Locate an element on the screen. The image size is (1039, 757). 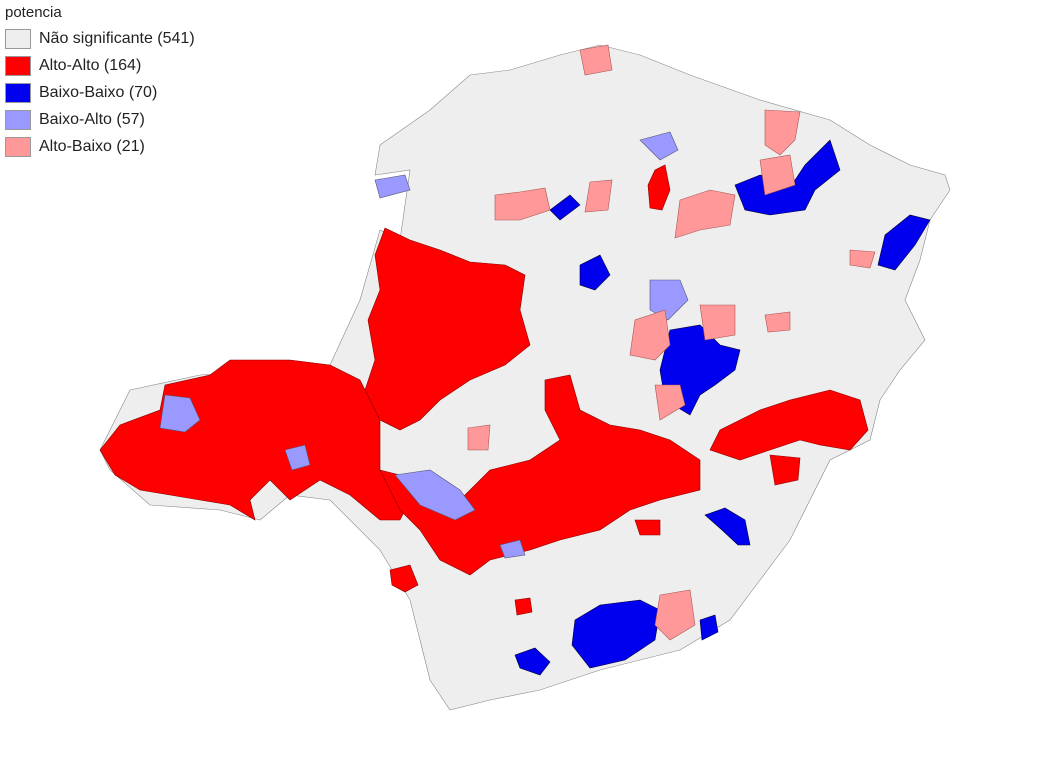
legend-item-baixo-baixo: Baixo-Baixo (70) is located at coordinates (100, 92).